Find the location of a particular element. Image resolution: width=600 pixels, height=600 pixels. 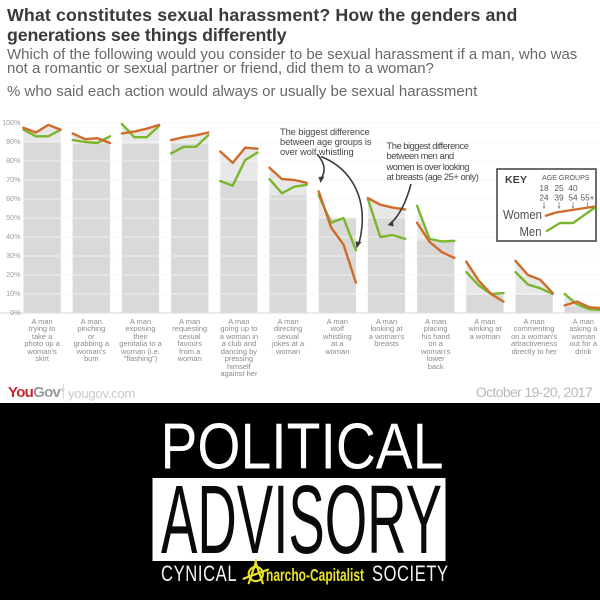

svg-text: 90% is located at coordinates (13, 141).